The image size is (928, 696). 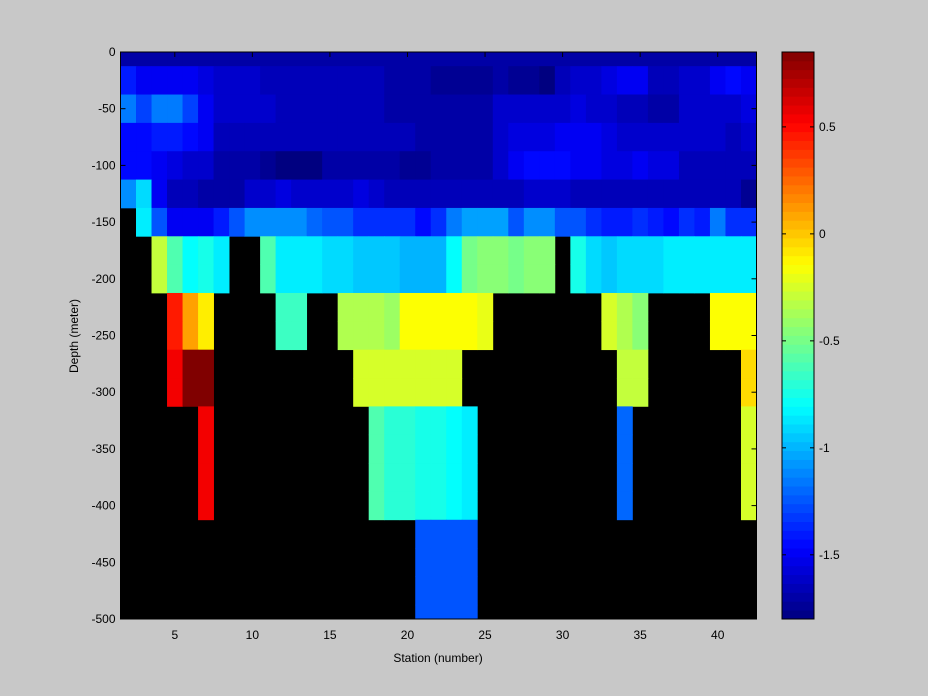 I want to click on y-tick-label: -150, so click(x=103, y=222).